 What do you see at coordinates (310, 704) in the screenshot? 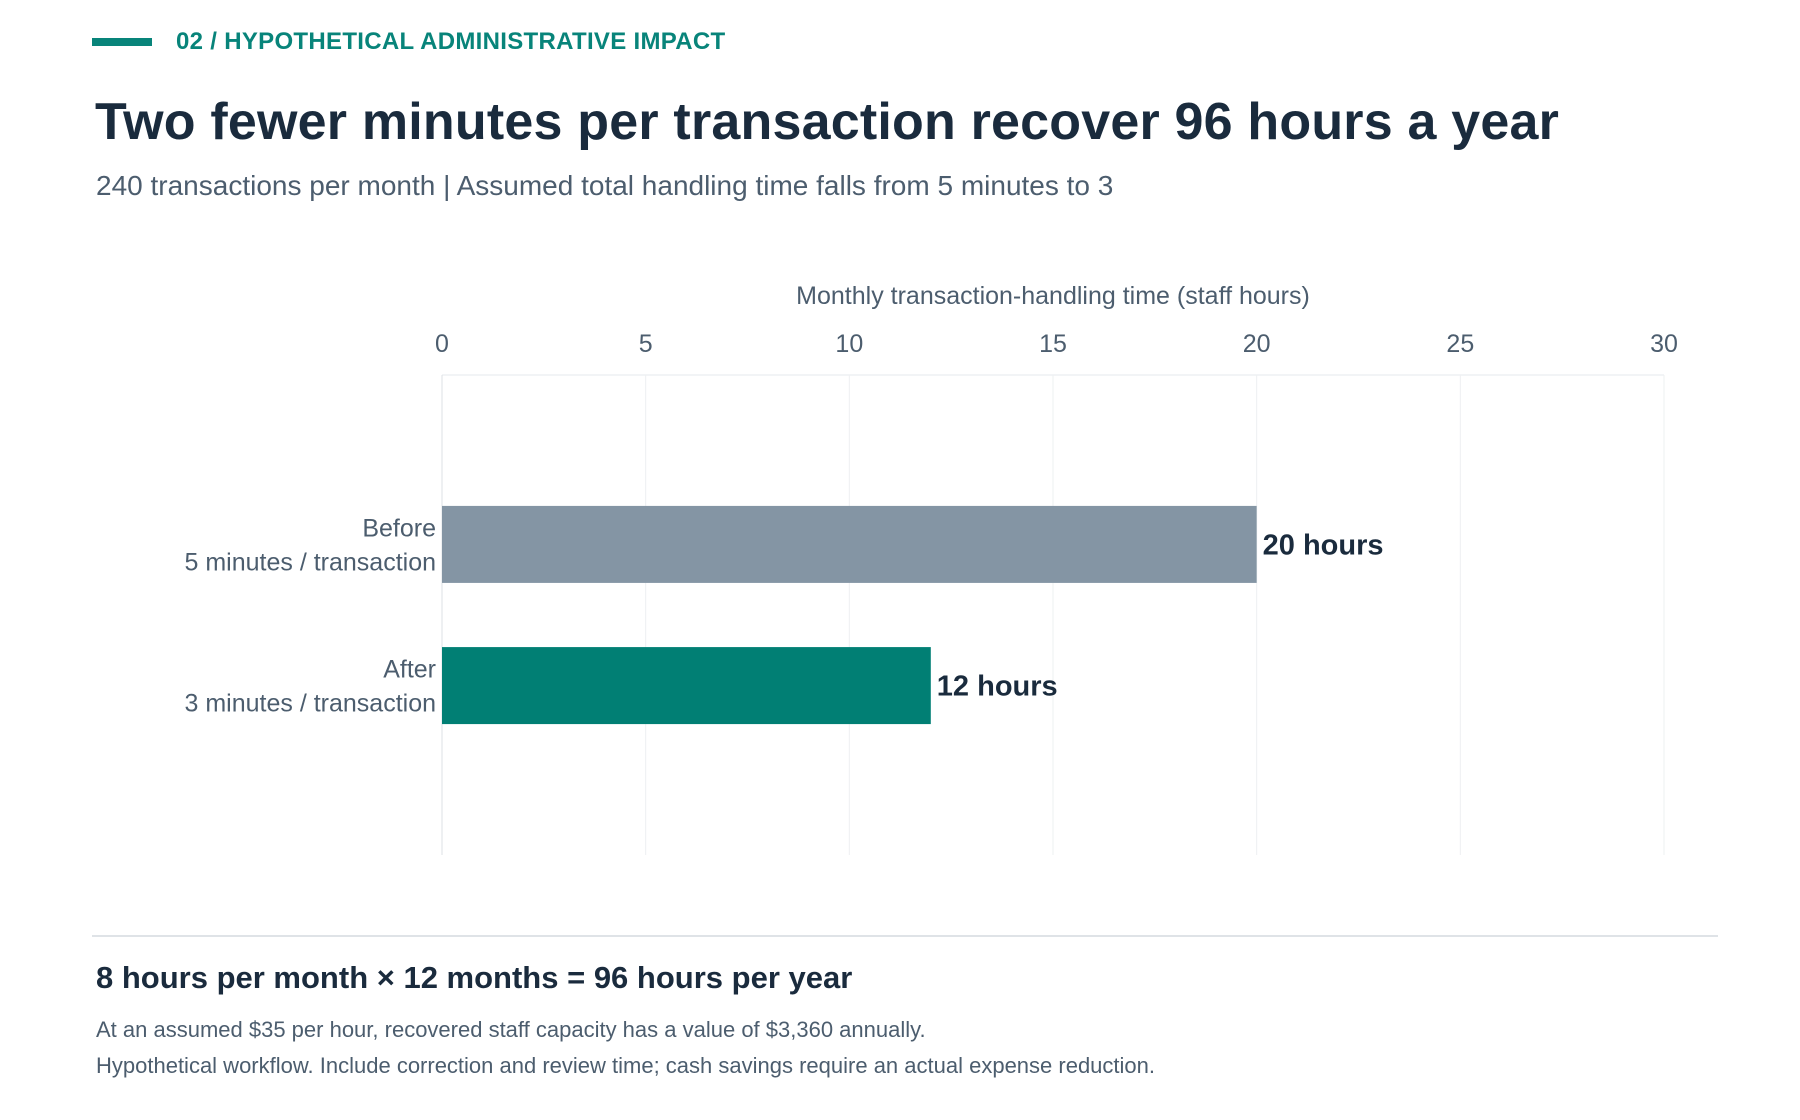
I see `category-sublabel: 3 minutes / transaction` at bounding box center [310, 704].